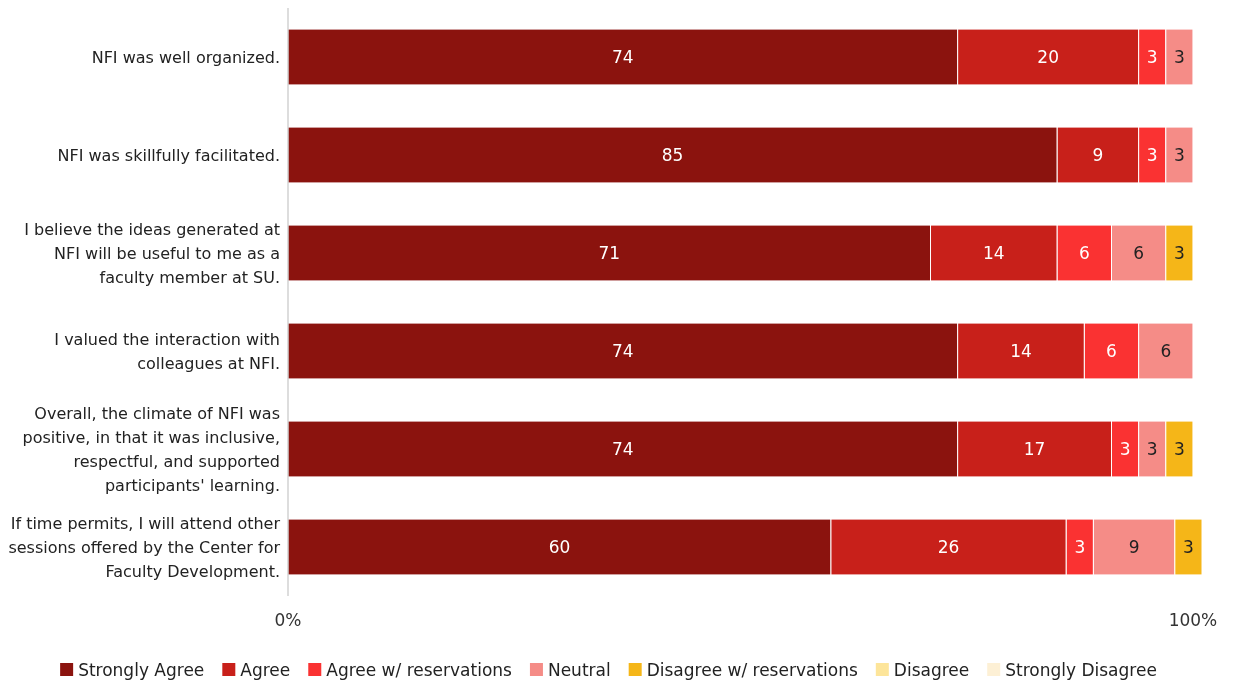  Describe the element at coordinates (931, 669) in the screenshot. I see `legend-label: Disagree` at that location.